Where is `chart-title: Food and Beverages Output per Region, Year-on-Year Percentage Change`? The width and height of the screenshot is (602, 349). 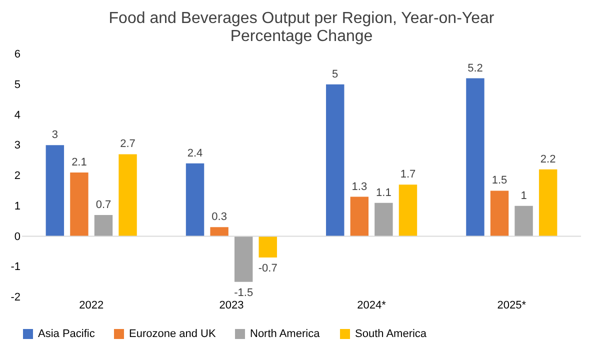
chart-title: Food and Beverages Output per Region, Year-on-Year Percentage Change is located at coordinates (301, 27).